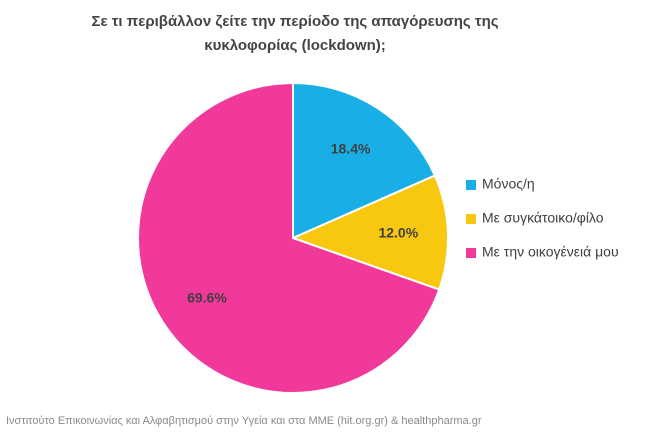 The width and height of the screenshot is (650, 433). I want to click on data-label: 12.0%, so click(398, 233).